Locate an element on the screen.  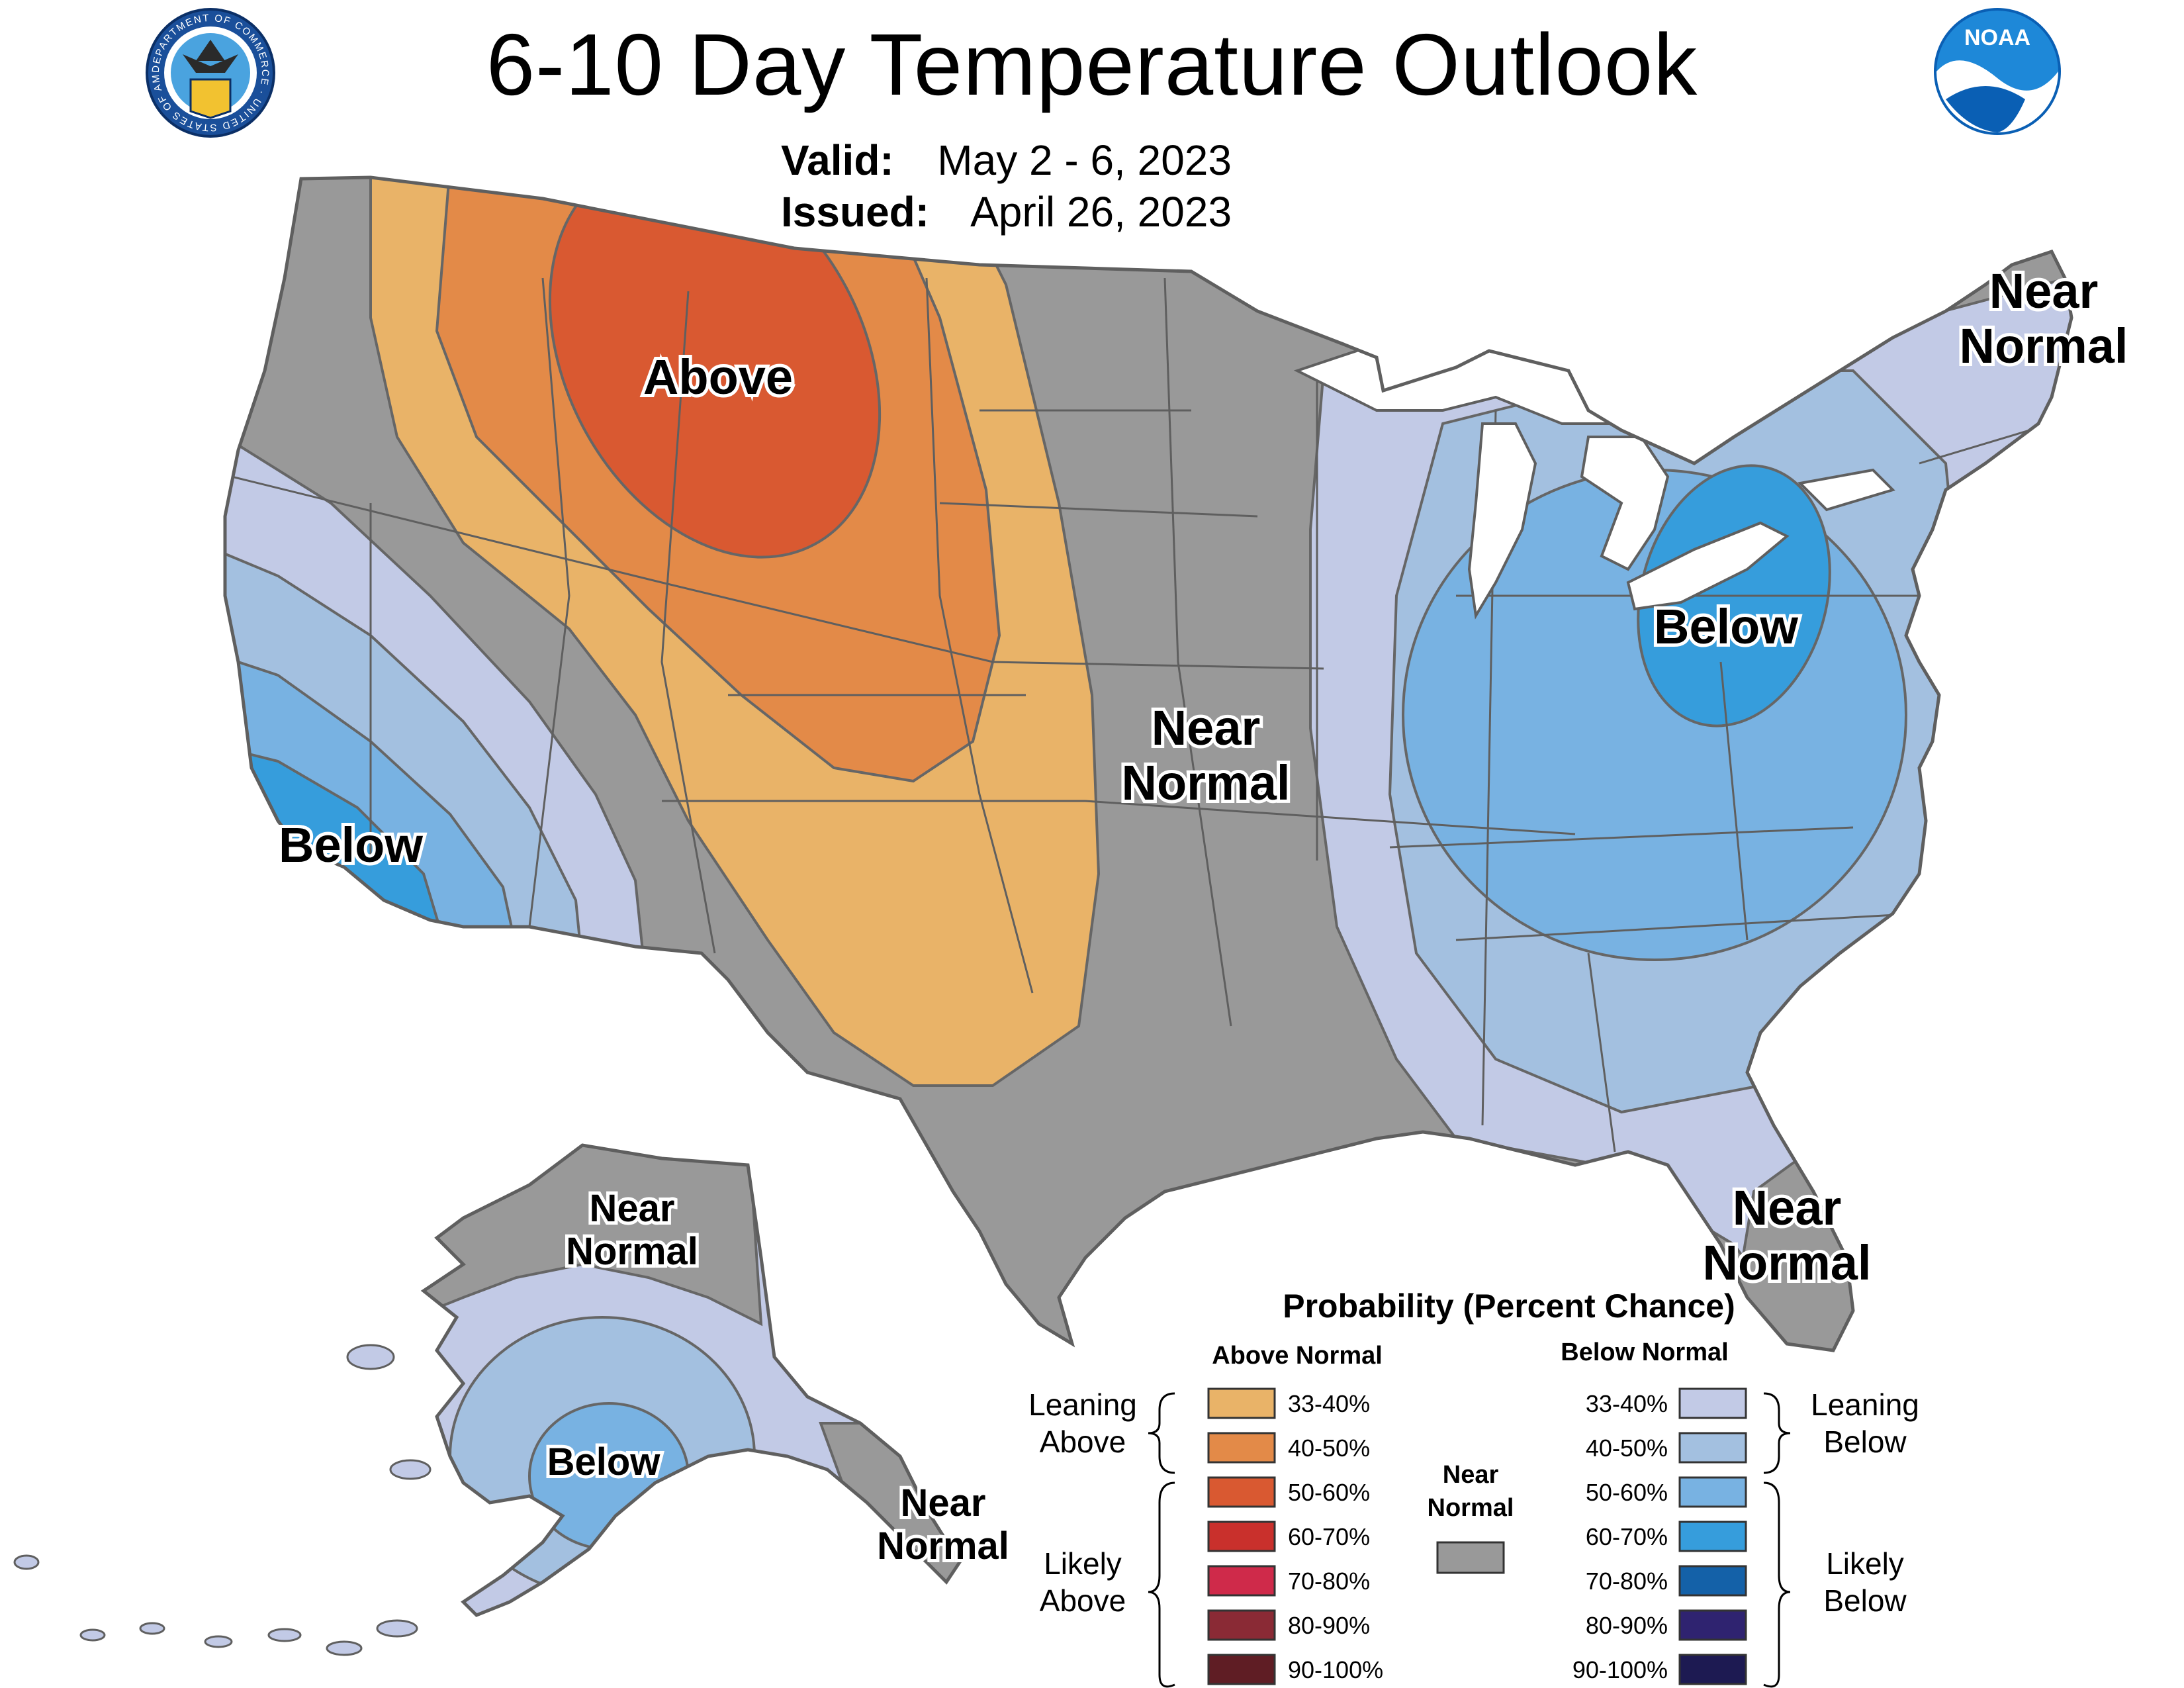
lake-erie is located at coordinates (1708, 566).